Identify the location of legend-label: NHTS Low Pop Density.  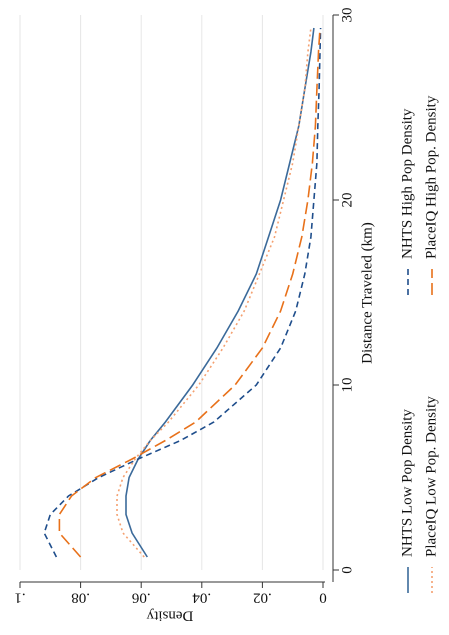
(407, 483).